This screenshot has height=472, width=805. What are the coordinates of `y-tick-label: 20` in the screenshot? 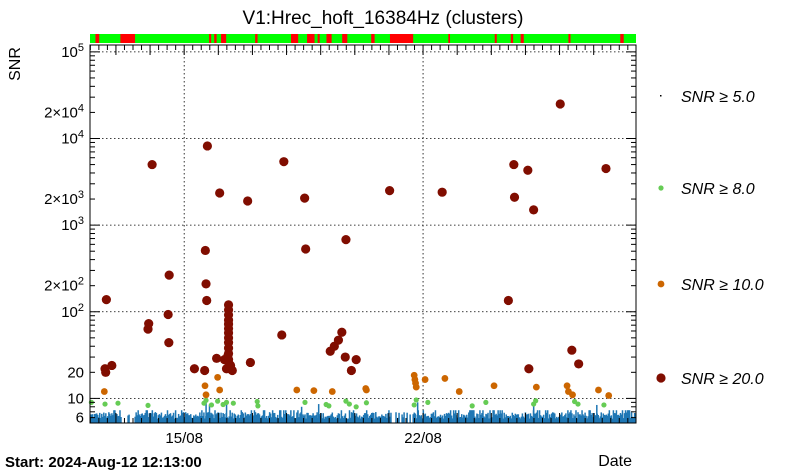 It's located at (75, 372).